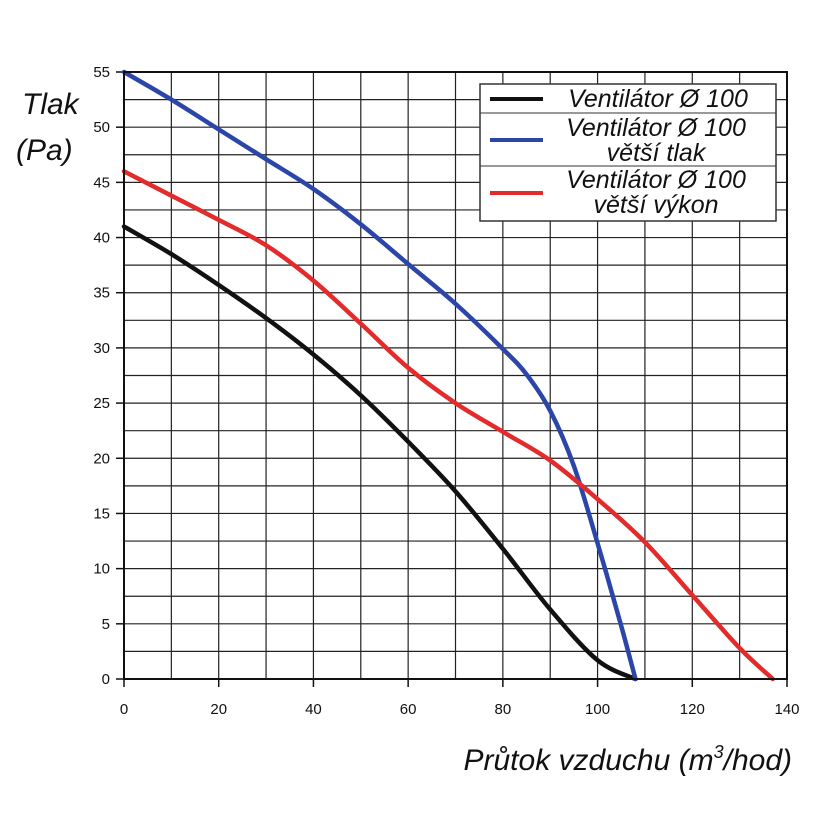  What do you see at coordinates (408, 709) in the screenshot?
I see `x-tick-label: 60` at bounding box center [408, 709].